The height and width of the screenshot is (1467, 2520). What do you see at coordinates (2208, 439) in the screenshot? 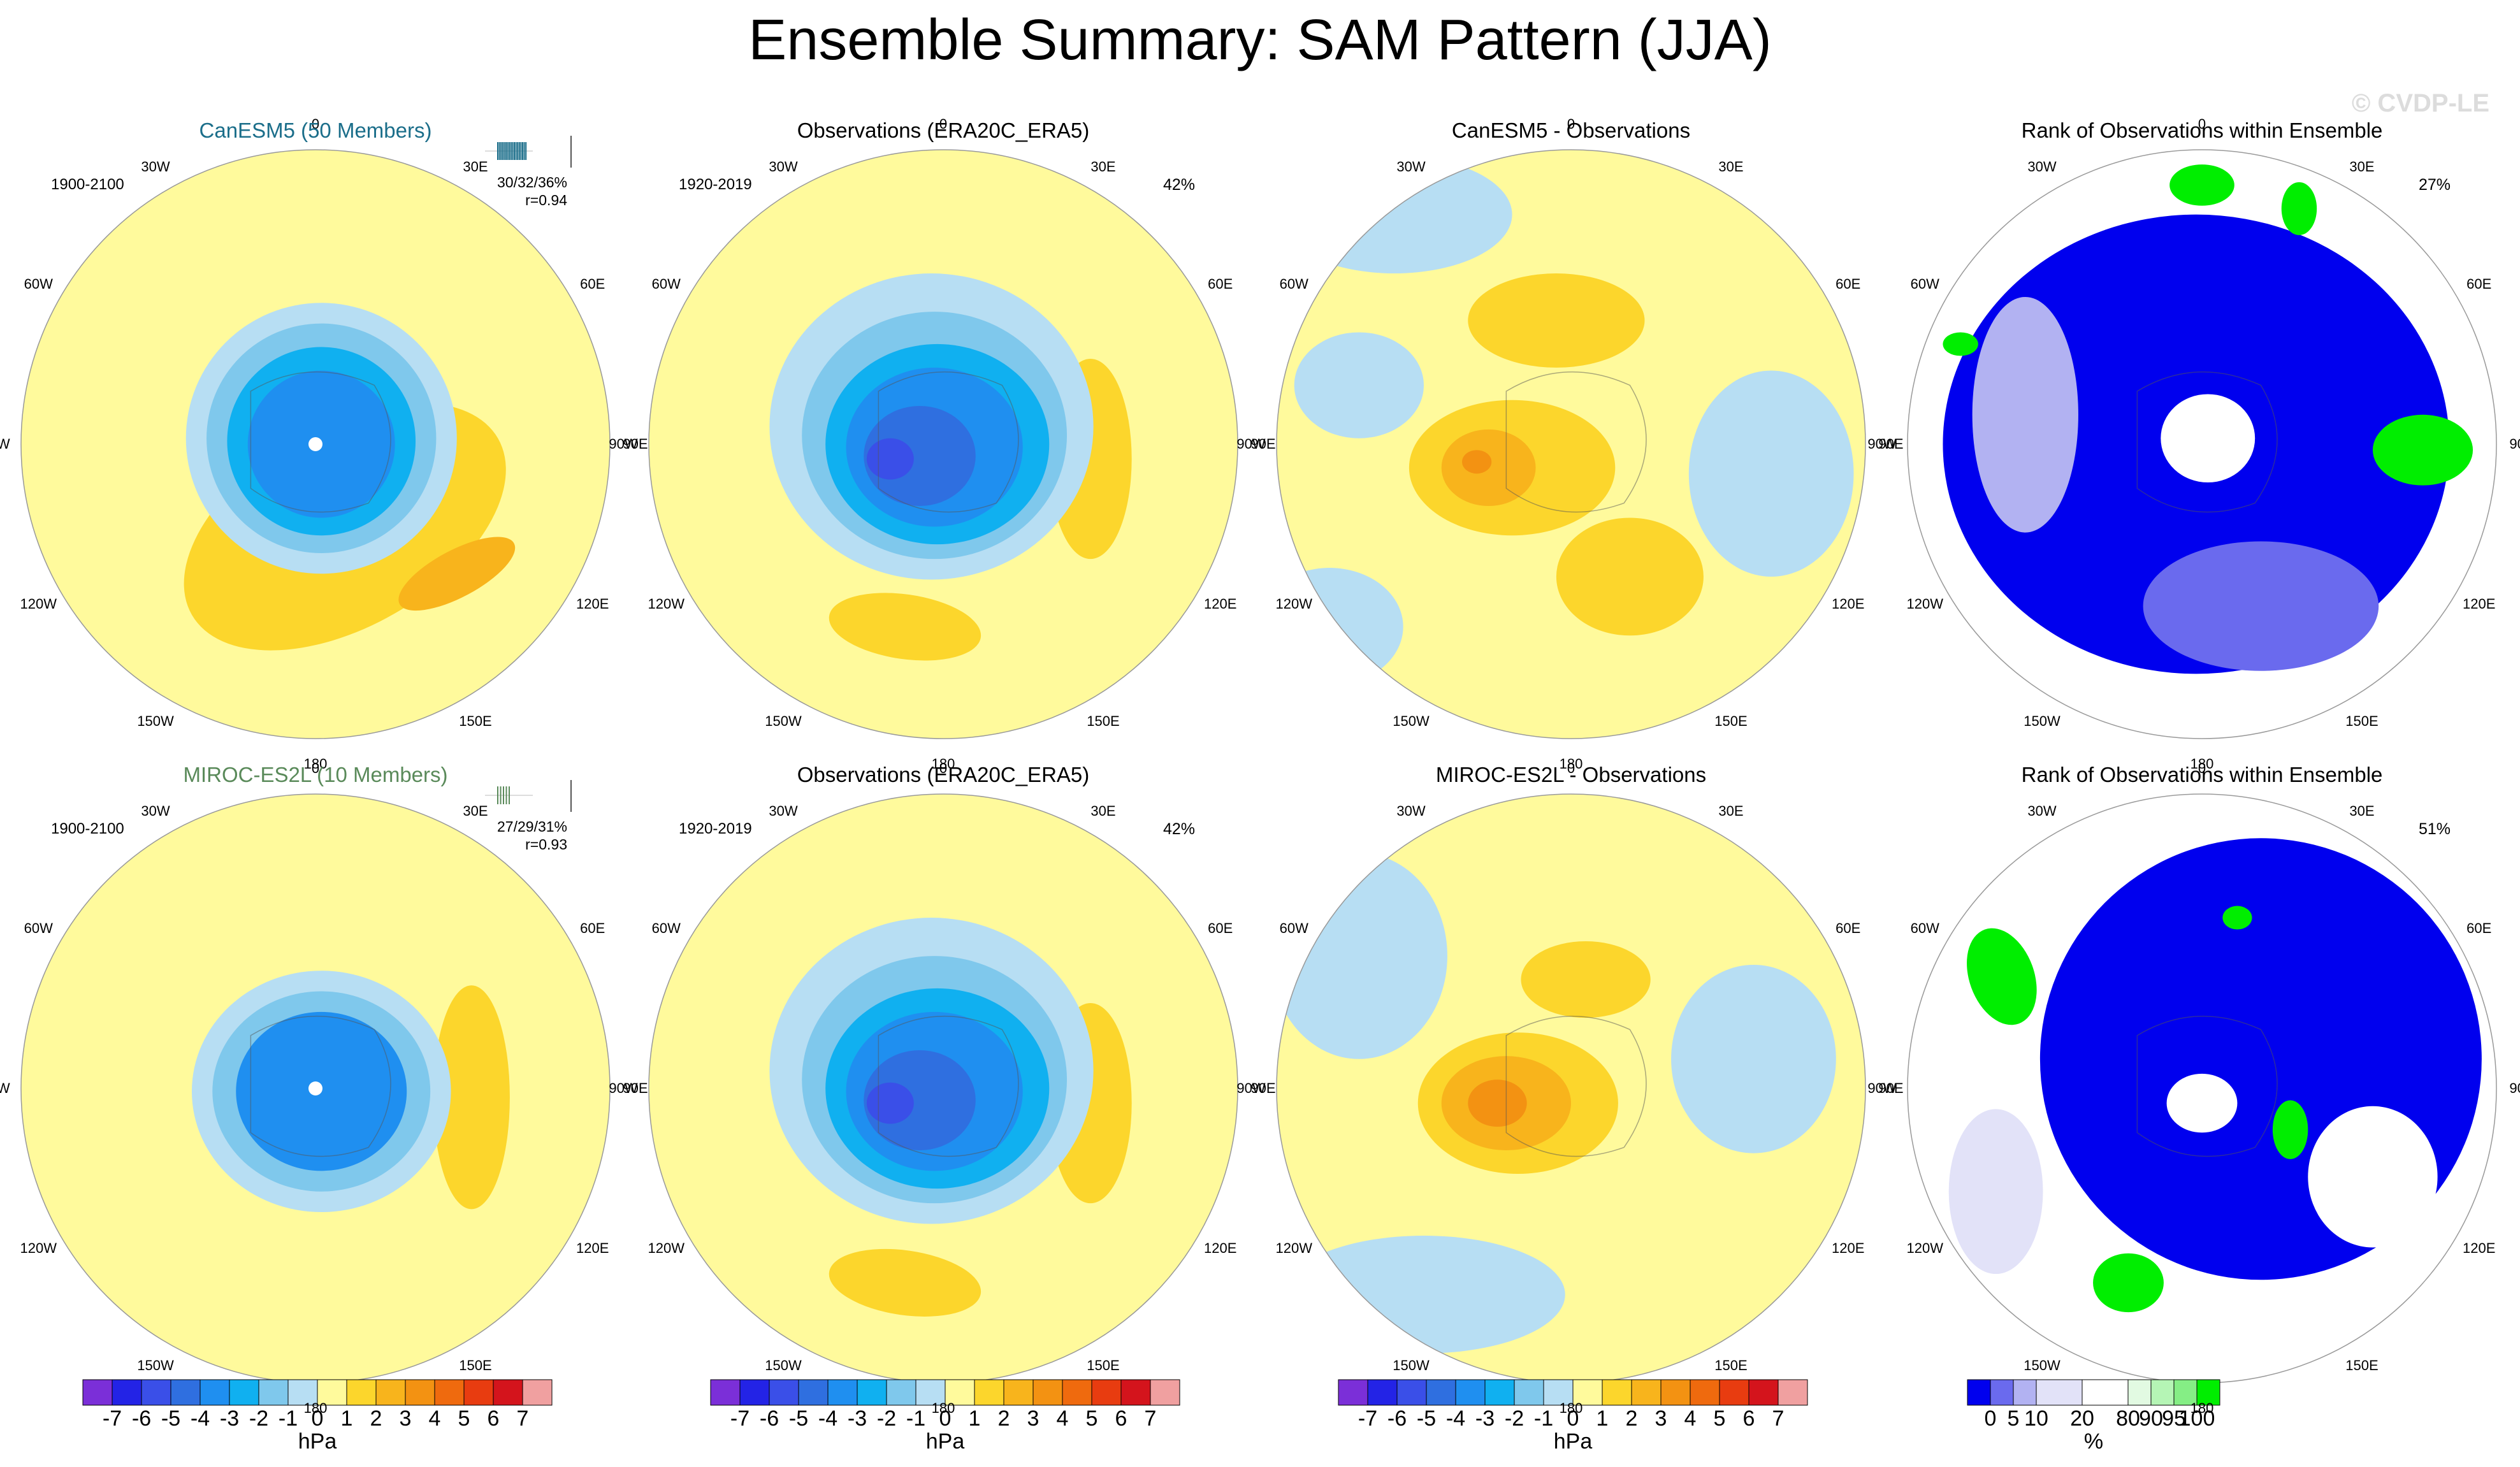
I see `rank-mid-pole` at bounding box center [2208, 439].